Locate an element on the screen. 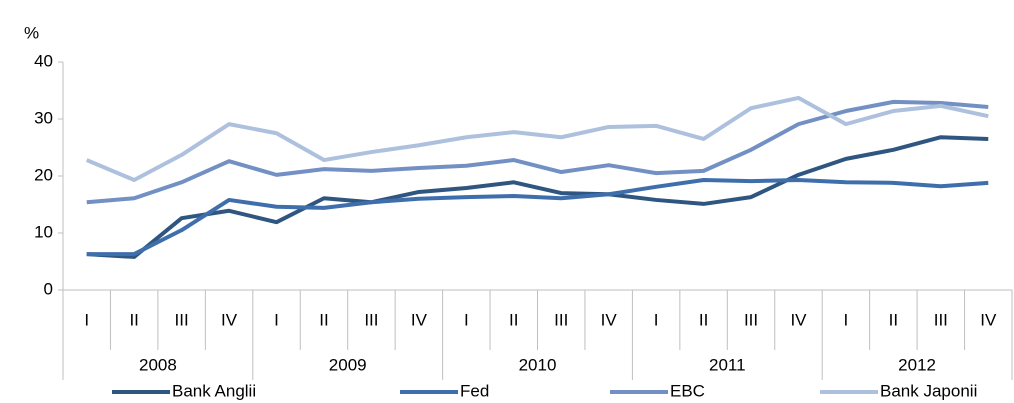 This screenshot has height=403, width=1014. y-tick-label: 20 is located at coordinates (43, 174).